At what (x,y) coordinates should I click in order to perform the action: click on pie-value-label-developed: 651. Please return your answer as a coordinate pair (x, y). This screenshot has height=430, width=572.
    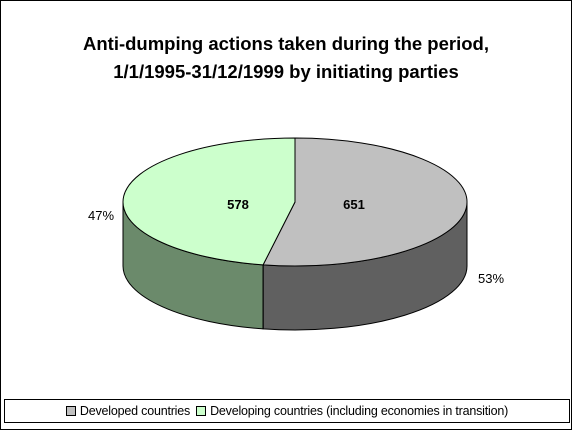
    Looking at the image, I should click on (354, 204).